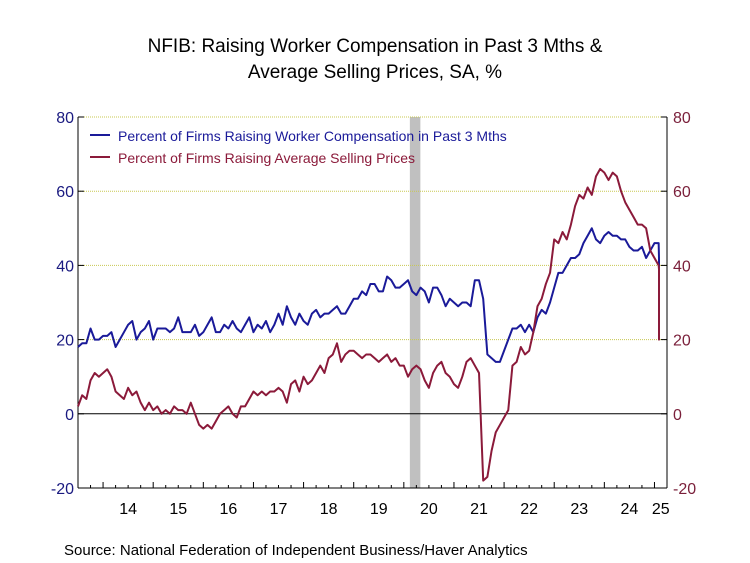  I want to click on right-axis-tick-label: -20, so click(684, 489).